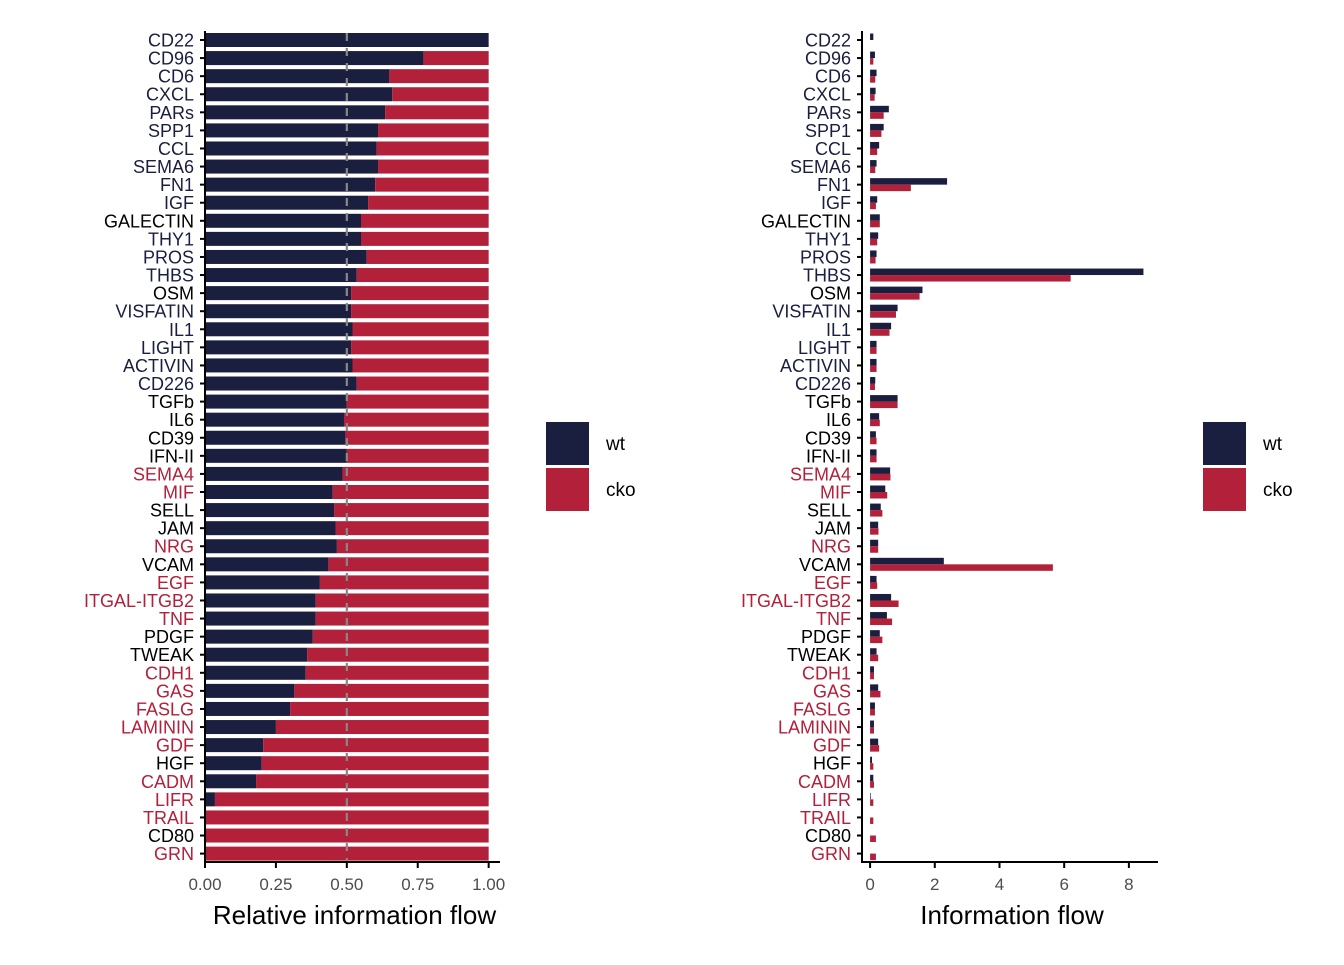 This screenshot has width=1344, height=965. I want to click on y-tick-label-hgf: HGF, so click(175, 764).